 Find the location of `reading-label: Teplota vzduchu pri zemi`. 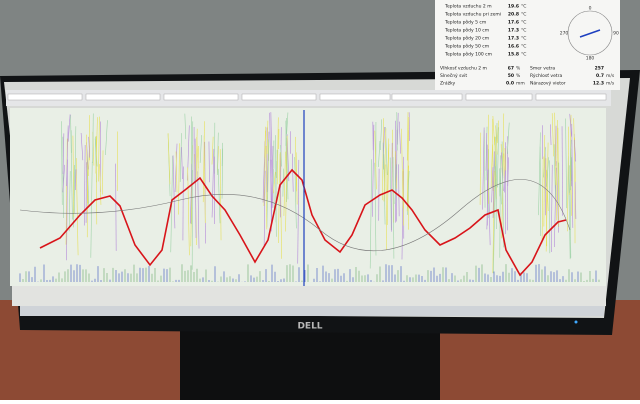

reading-label: Teplota vzduchu pri zemi is located at coordinates (472, 15).